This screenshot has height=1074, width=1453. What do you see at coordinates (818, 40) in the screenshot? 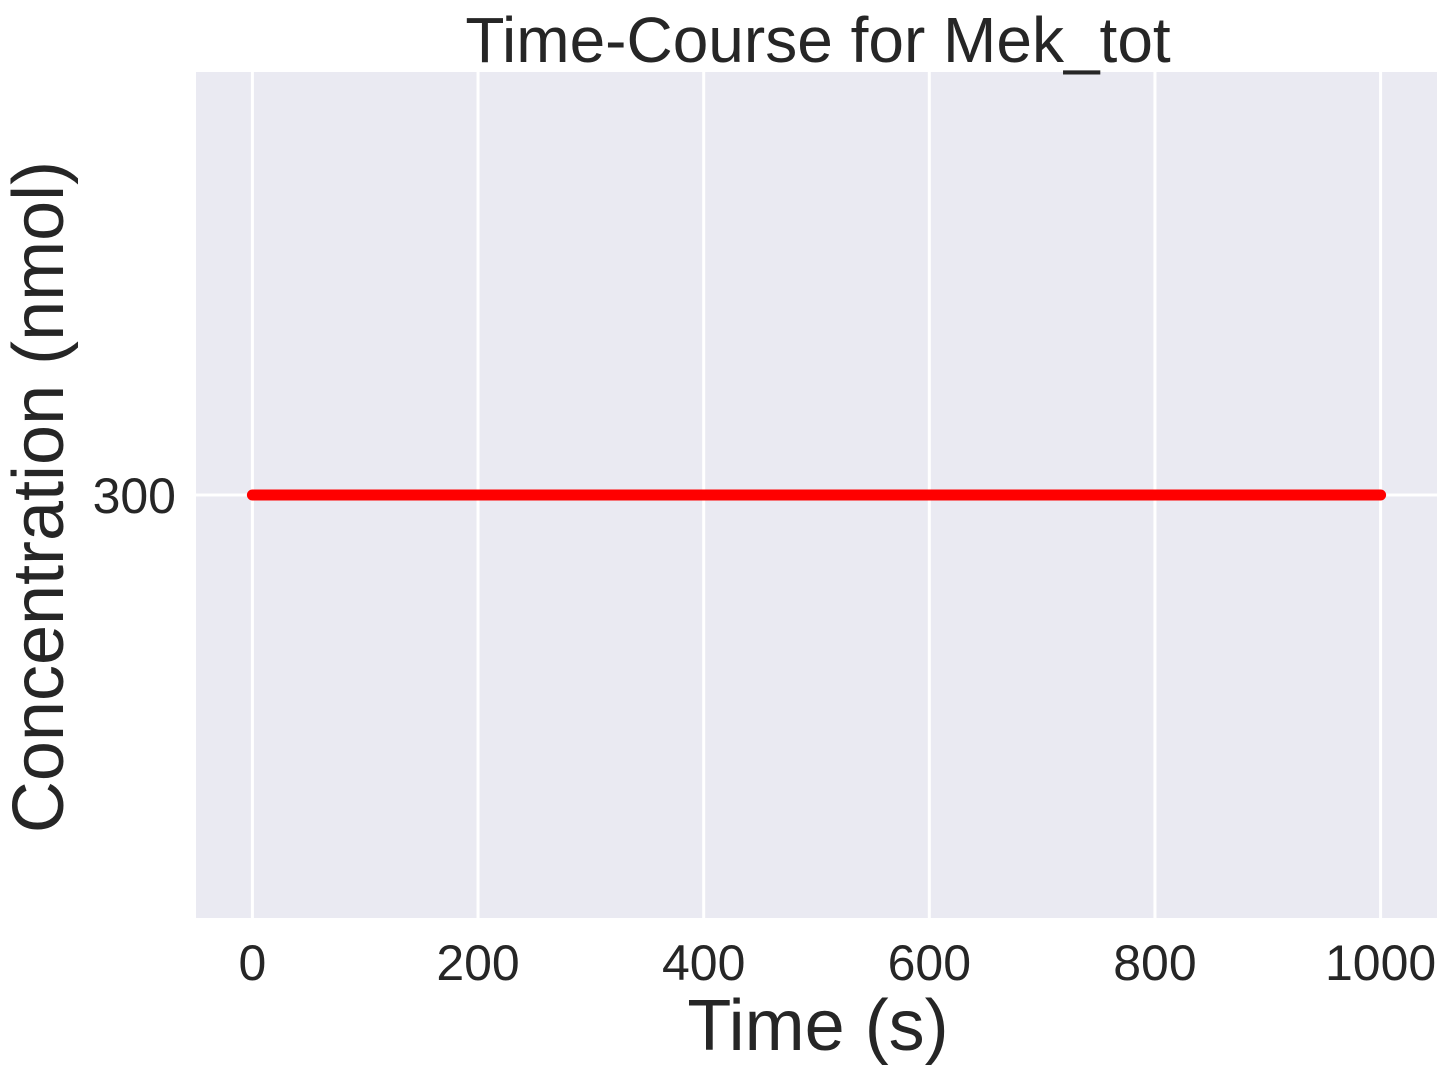
I see `chart-title: Time-Course for Mek_tot` at bounding box center [818, 40].